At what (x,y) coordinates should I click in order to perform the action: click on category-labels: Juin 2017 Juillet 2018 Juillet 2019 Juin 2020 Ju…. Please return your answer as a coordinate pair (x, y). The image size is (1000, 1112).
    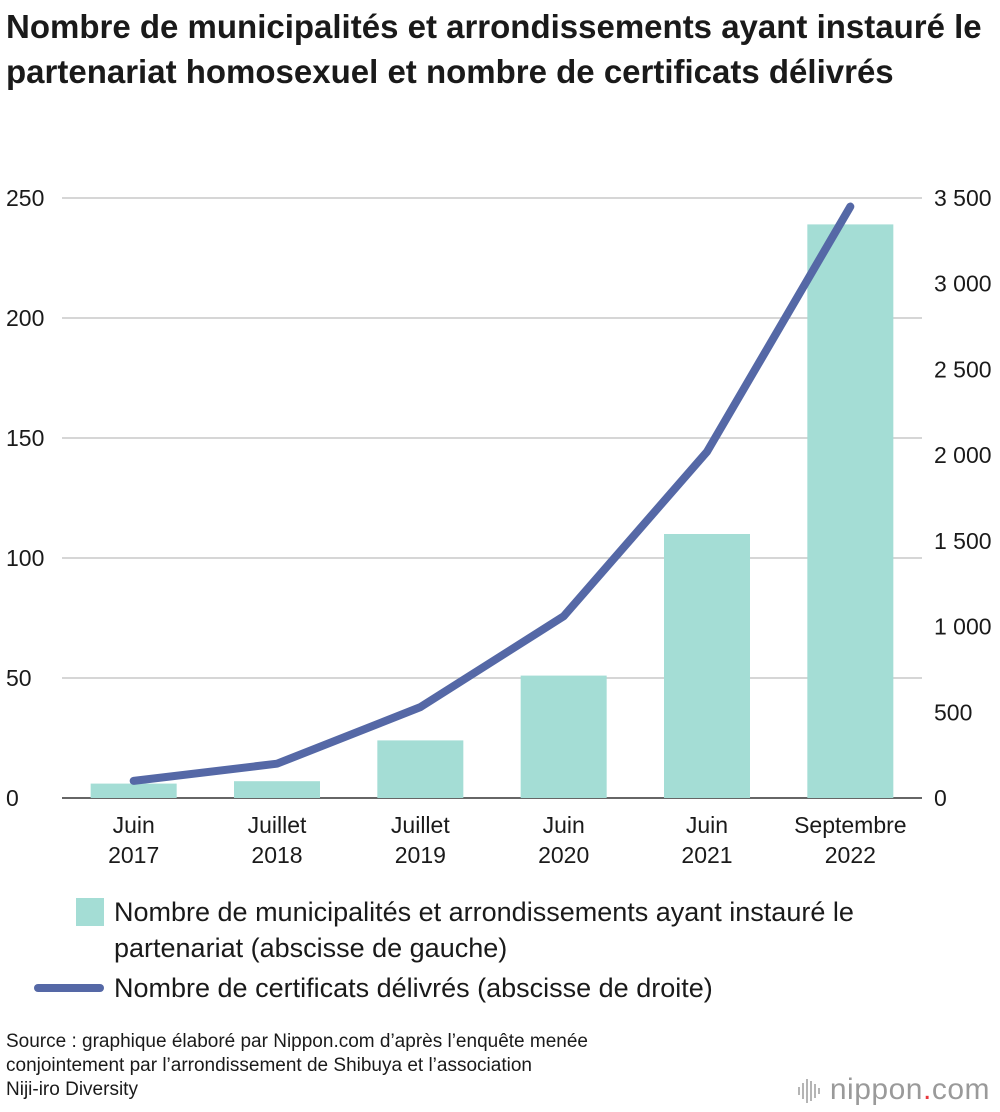
    Looking at the image, I should click on (507, 840).